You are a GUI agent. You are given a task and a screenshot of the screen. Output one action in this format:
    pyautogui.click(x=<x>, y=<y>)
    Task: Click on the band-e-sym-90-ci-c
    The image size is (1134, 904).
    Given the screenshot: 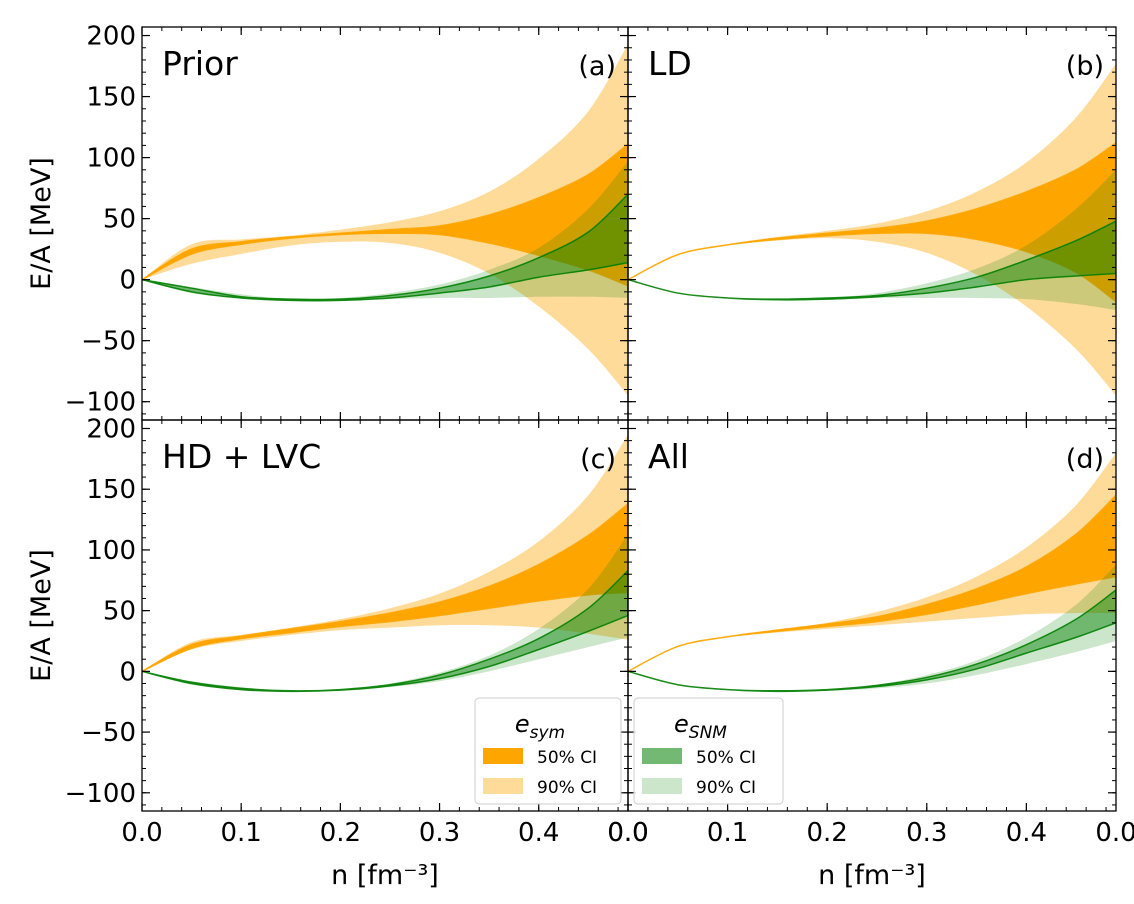 What is the action you would take?
    pyautogui.click(x=385, y=553)
    